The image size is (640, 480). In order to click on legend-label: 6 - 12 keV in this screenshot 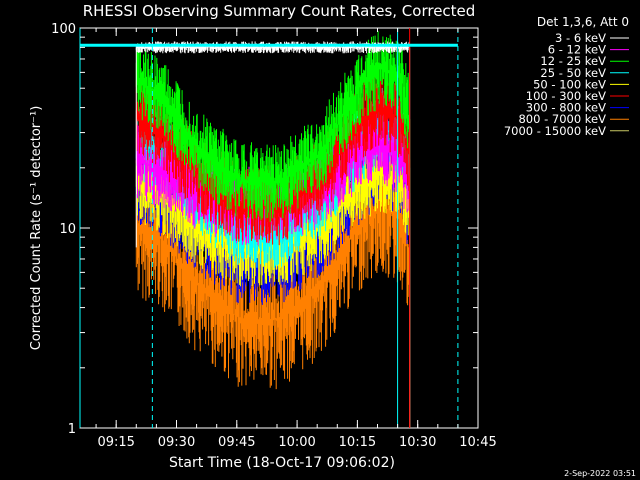, I will do `click(577, 50)`.